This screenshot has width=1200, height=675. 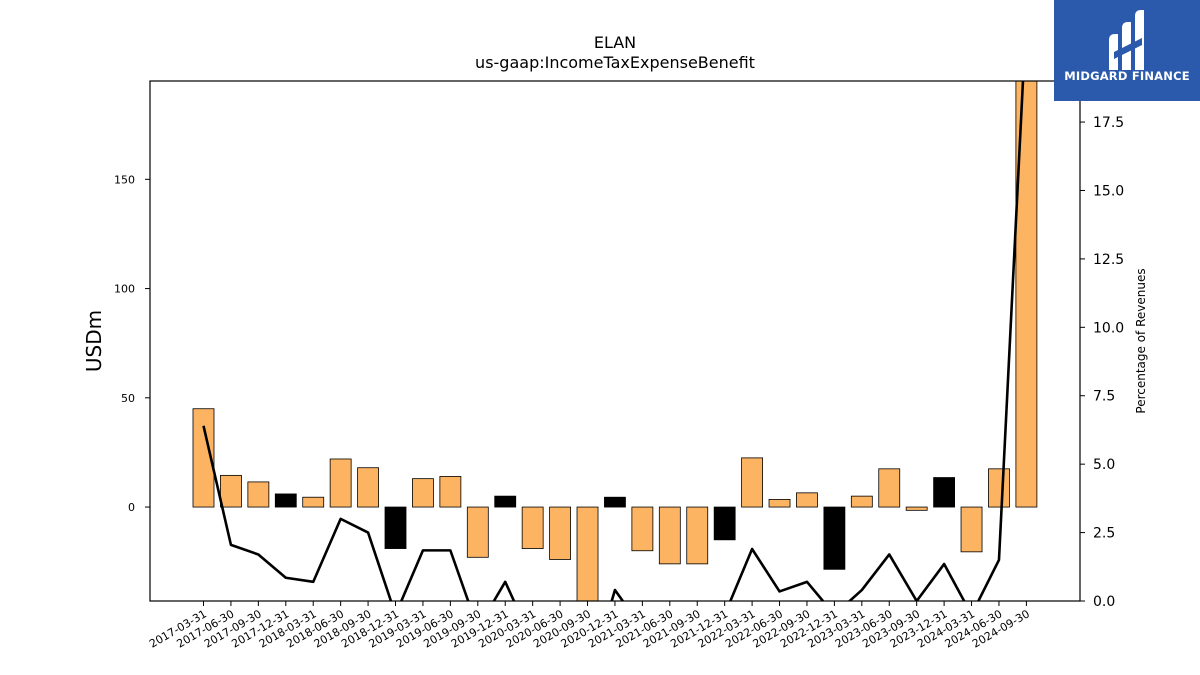 I want to click on y2-tick-label: 15.0, so click(x=1108, y=191).